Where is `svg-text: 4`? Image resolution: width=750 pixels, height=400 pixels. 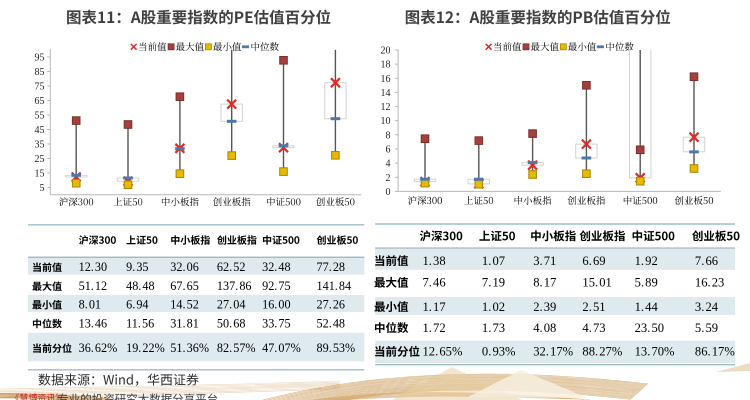
svg-text: 4 is located at coordinates (388, 164).